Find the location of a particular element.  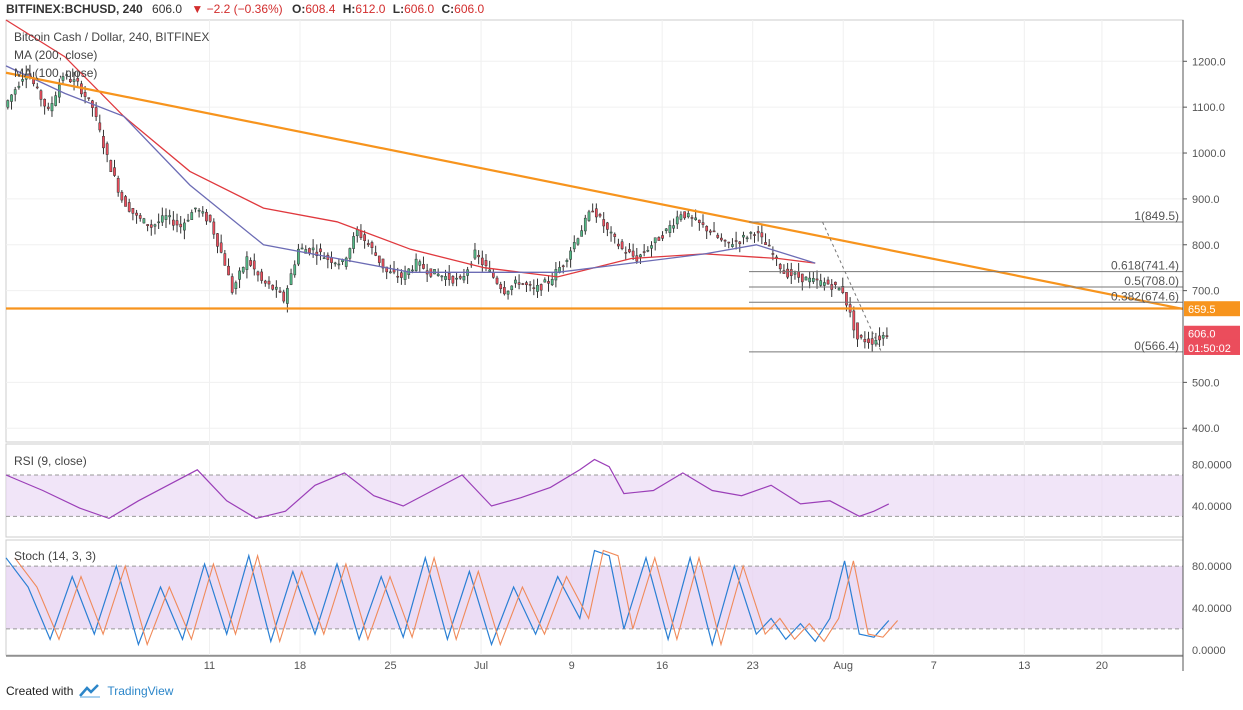

rsi-line is located at coordinates (447, 489).